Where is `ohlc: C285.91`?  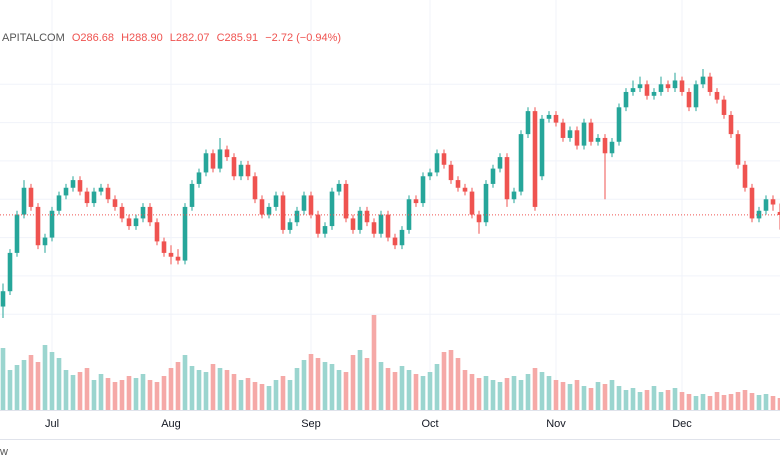 ohlc: C285.91 is located at coordinates (237, 38).